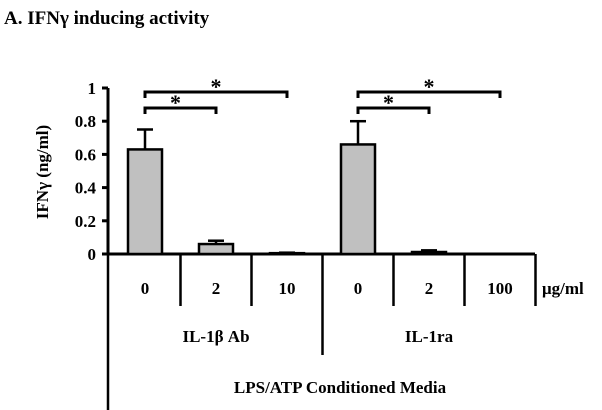  What do you see at coordinates (215, 336) in the screenshot?
I see `x-group-label: IL-1β Ab` at bounding box center [215, 336].